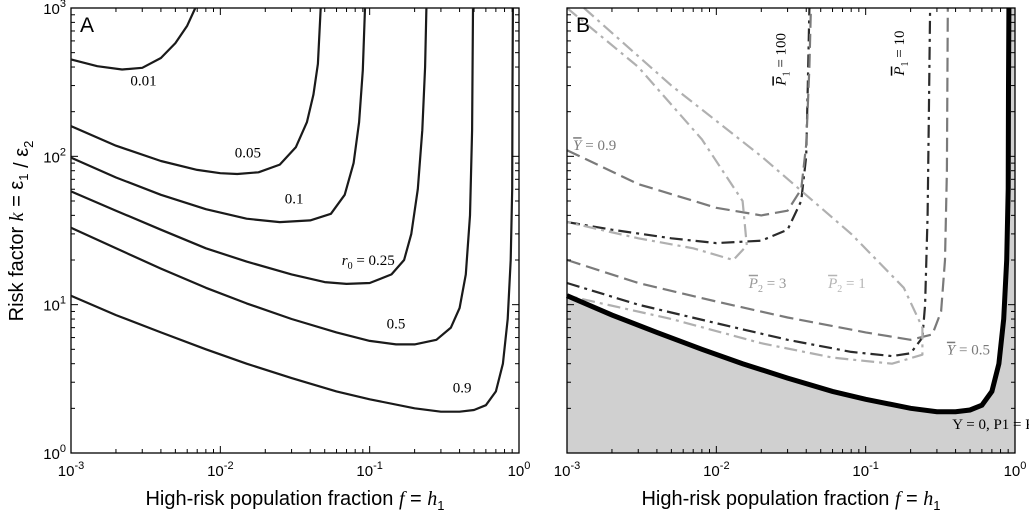 The height and width of the screenshot is (523, 1029). What do you see at coordinates (294, 200) in the screenshot?
I see `curve-label-a-2: 0.1` at bounding box center [294, 200].